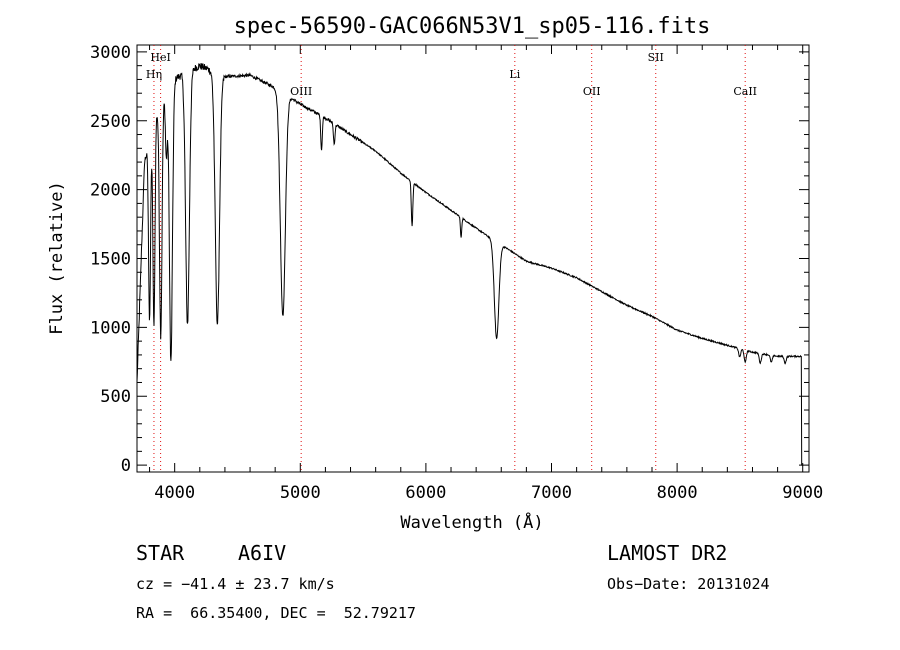 This screenshot has height=650, width=900. What do you see at coordinates (745, 91) in the screenshot?
I see `spectral-line-label: CaII` at bounding box center [745, 91].